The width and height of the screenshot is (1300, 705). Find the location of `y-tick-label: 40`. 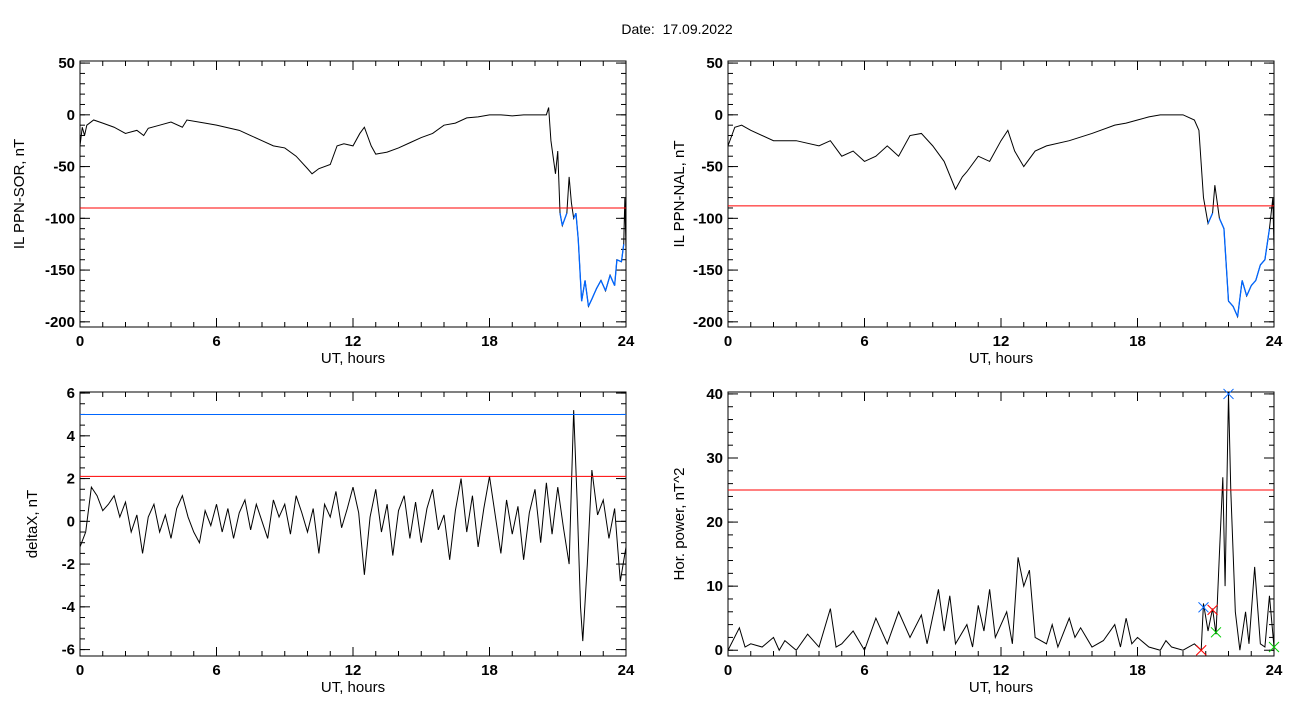

y-tick-label: 40 is located at coordinates (714, 394).